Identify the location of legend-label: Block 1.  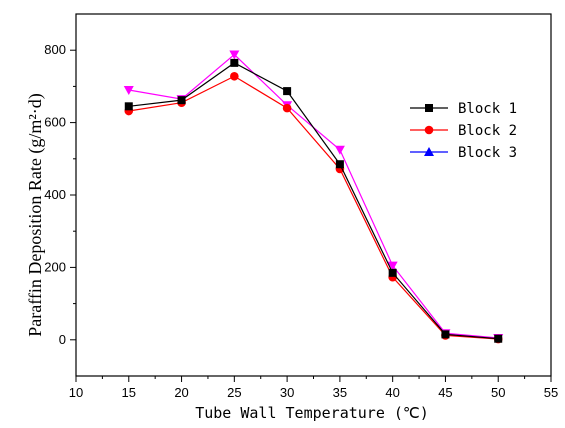
(487, 109).